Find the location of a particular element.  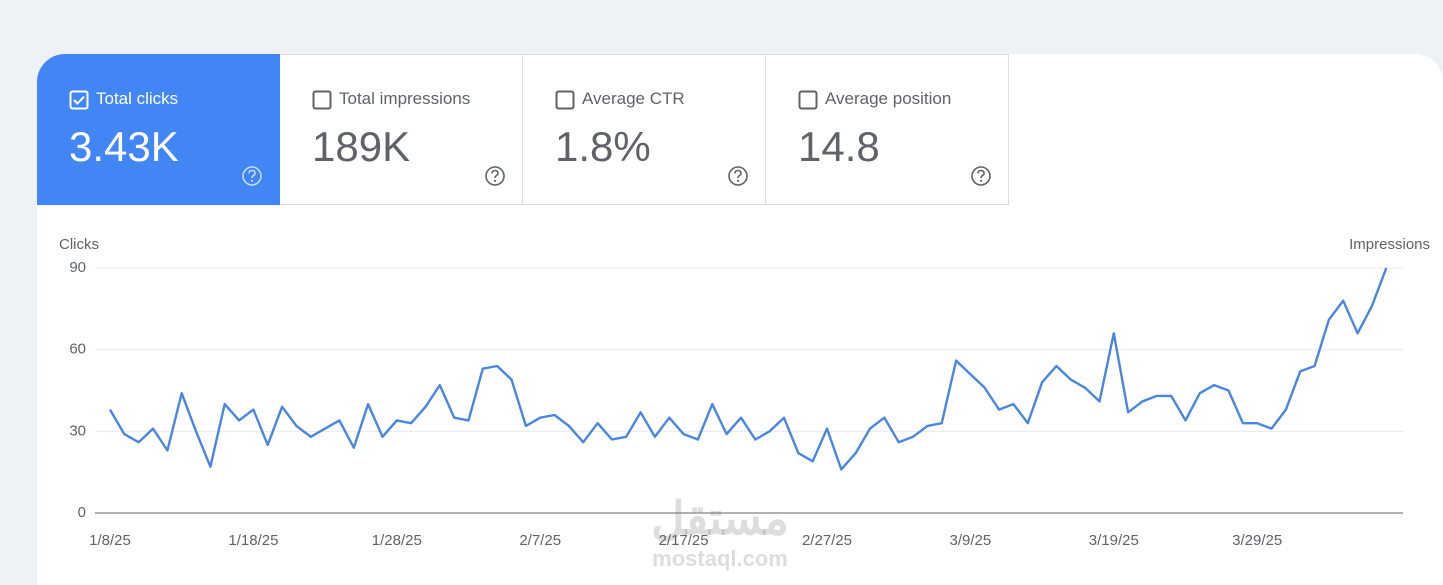

metric-card: Total impressions 189K is located at coordinates (401, 129).